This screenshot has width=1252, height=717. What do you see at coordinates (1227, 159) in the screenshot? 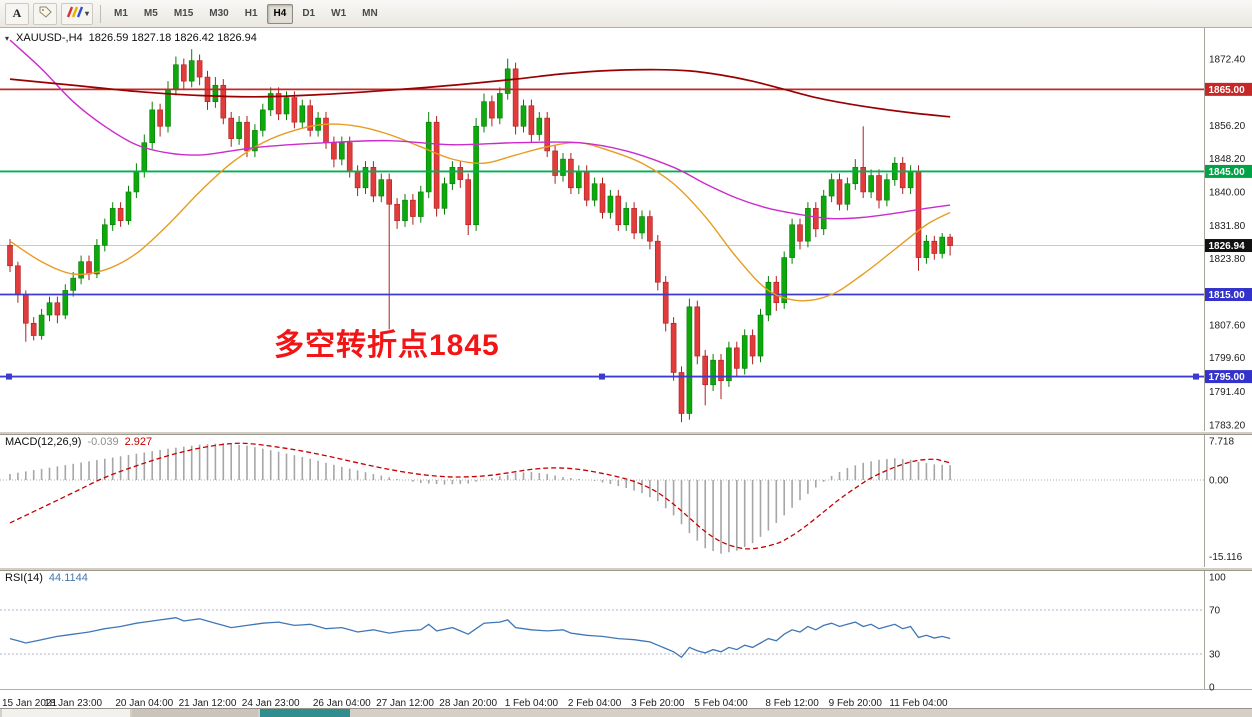
I see `price-tick-label: 1848.20` at bounding box center [1227, 159].